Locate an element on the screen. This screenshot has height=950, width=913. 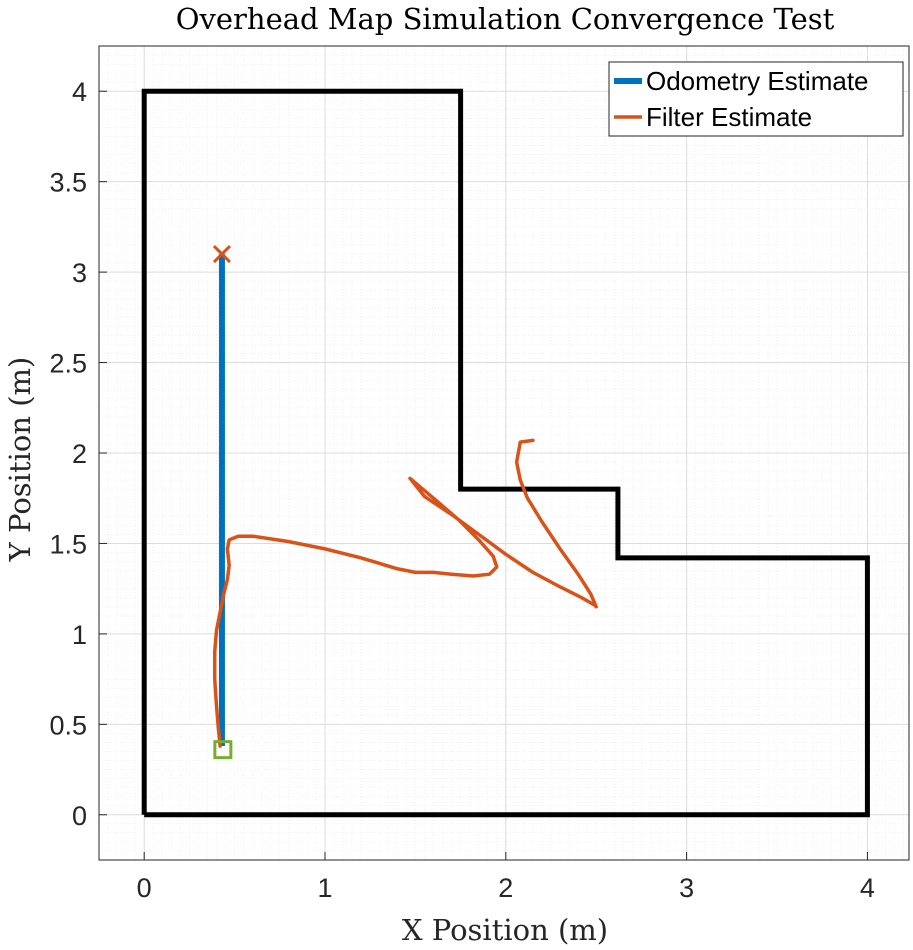
y-axis-ticks: 0 0.5 1 1.5 2 2.5 3 3.5 4 is located at coordinates (78, 454).